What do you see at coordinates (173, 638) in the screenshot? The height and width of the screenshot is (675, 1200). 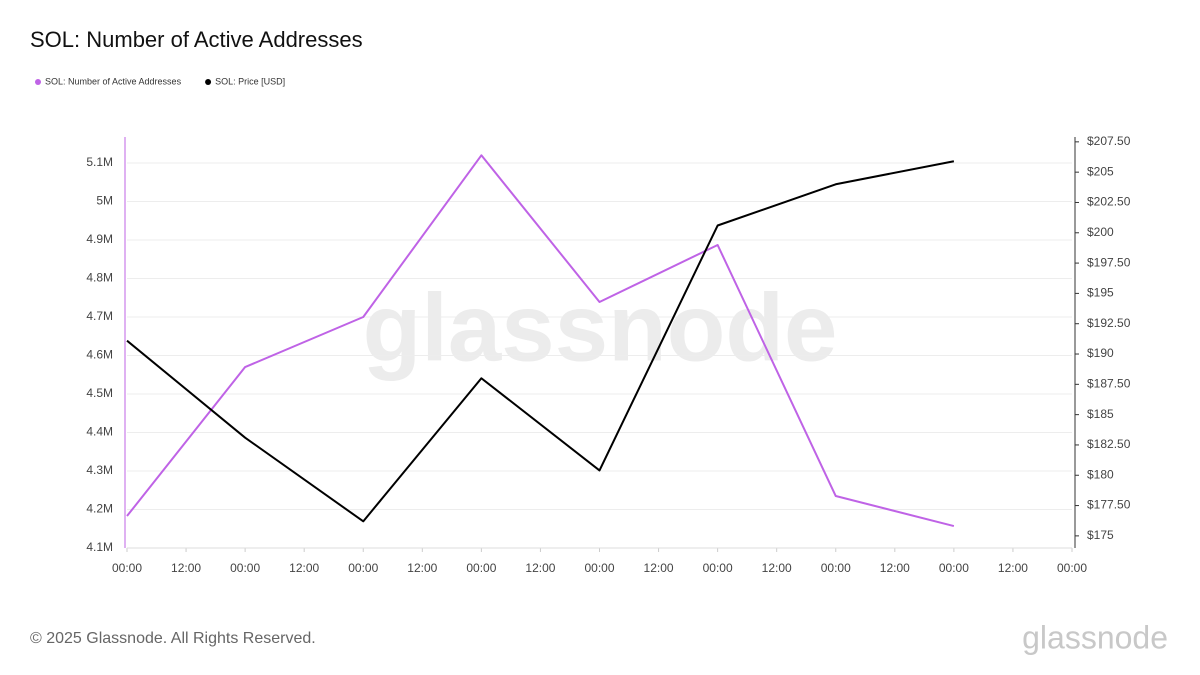 I see `copyright: © 2025 Glassnode. All Rights Reserved.` at bounding box center [173, 638].